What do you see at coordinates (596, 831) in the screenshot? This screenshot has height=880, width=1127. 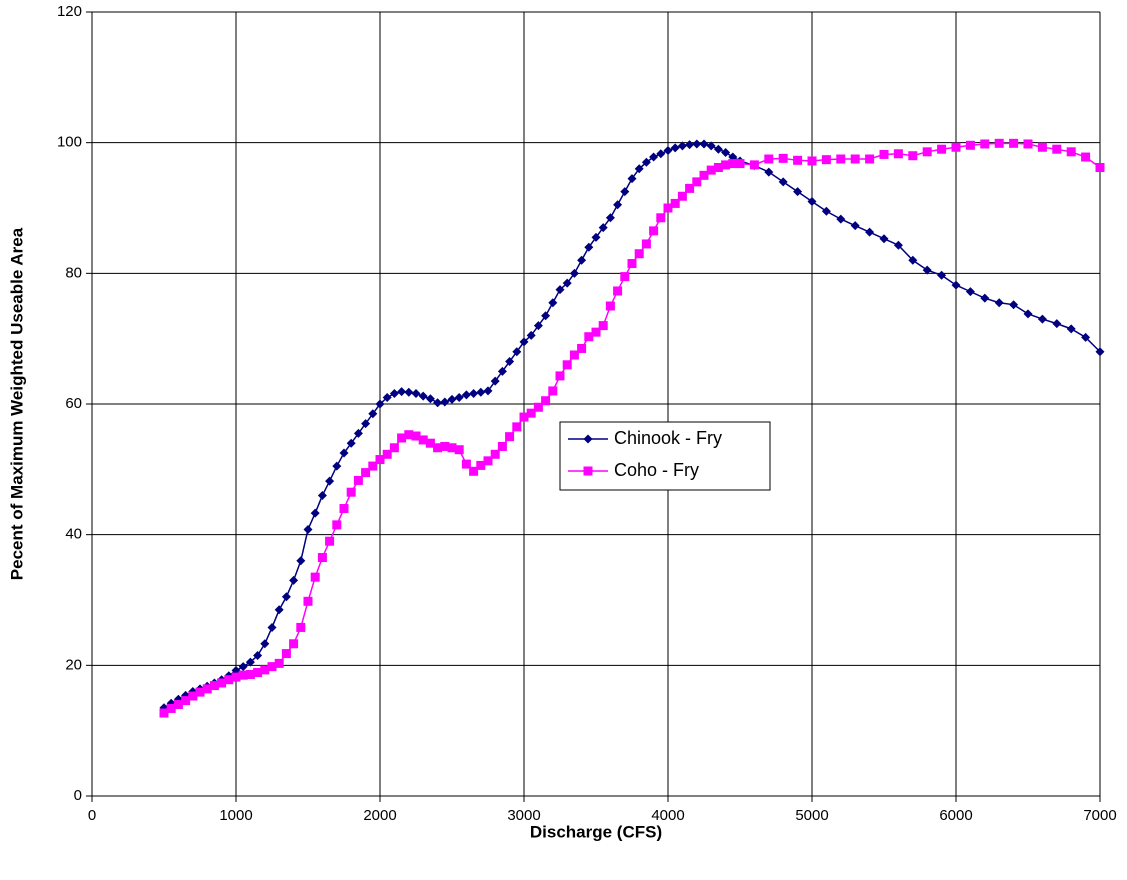 I see `x-axis-title: Discharge (CFS)` at bounding box center [596, 831].